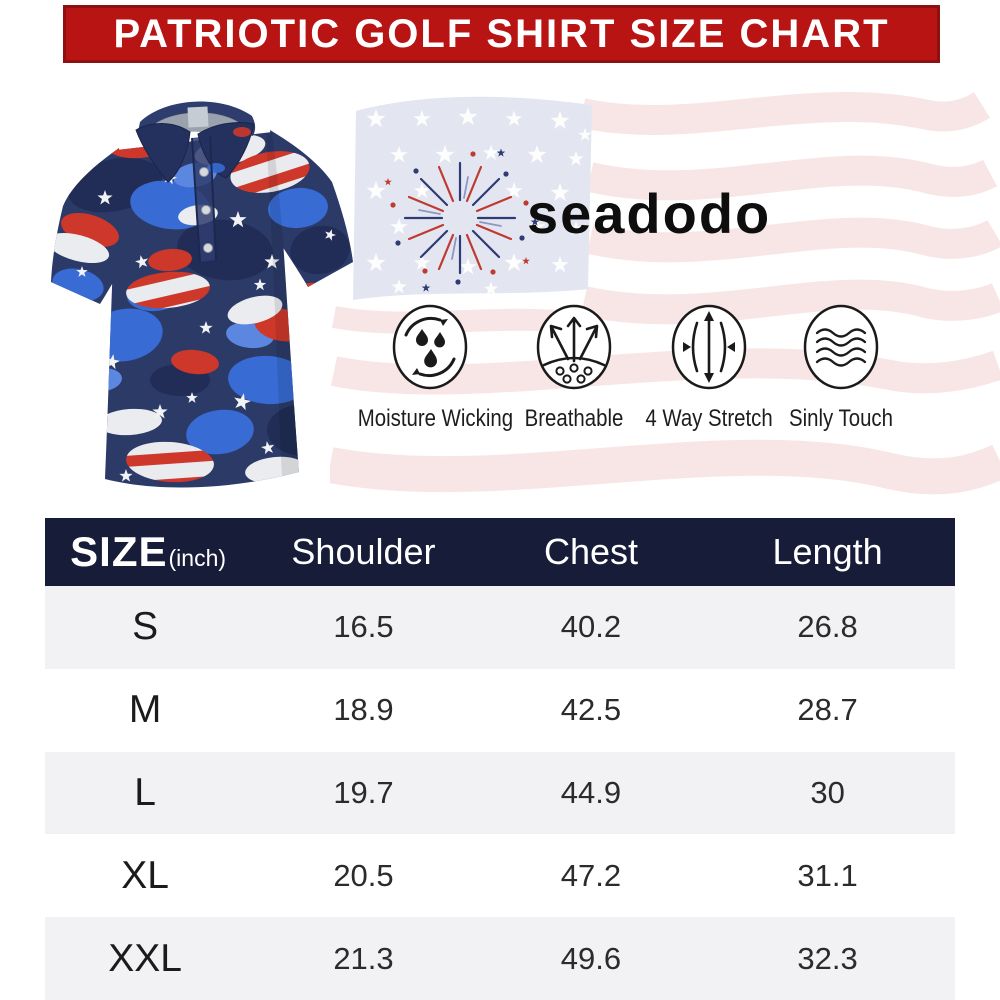  What do you see at coordinates (435, 418) in the screenshot?
I see `feature-label: Moisture Wicking` at bounding box center [435, 418].